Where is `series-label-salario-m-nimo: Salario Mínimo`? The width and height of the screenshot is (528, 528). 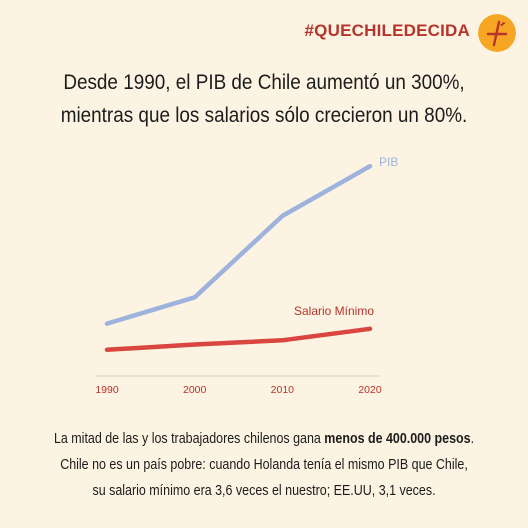
series-label-salario-m-nimo: Salario Mínimo is located at coordinates (334, 311).